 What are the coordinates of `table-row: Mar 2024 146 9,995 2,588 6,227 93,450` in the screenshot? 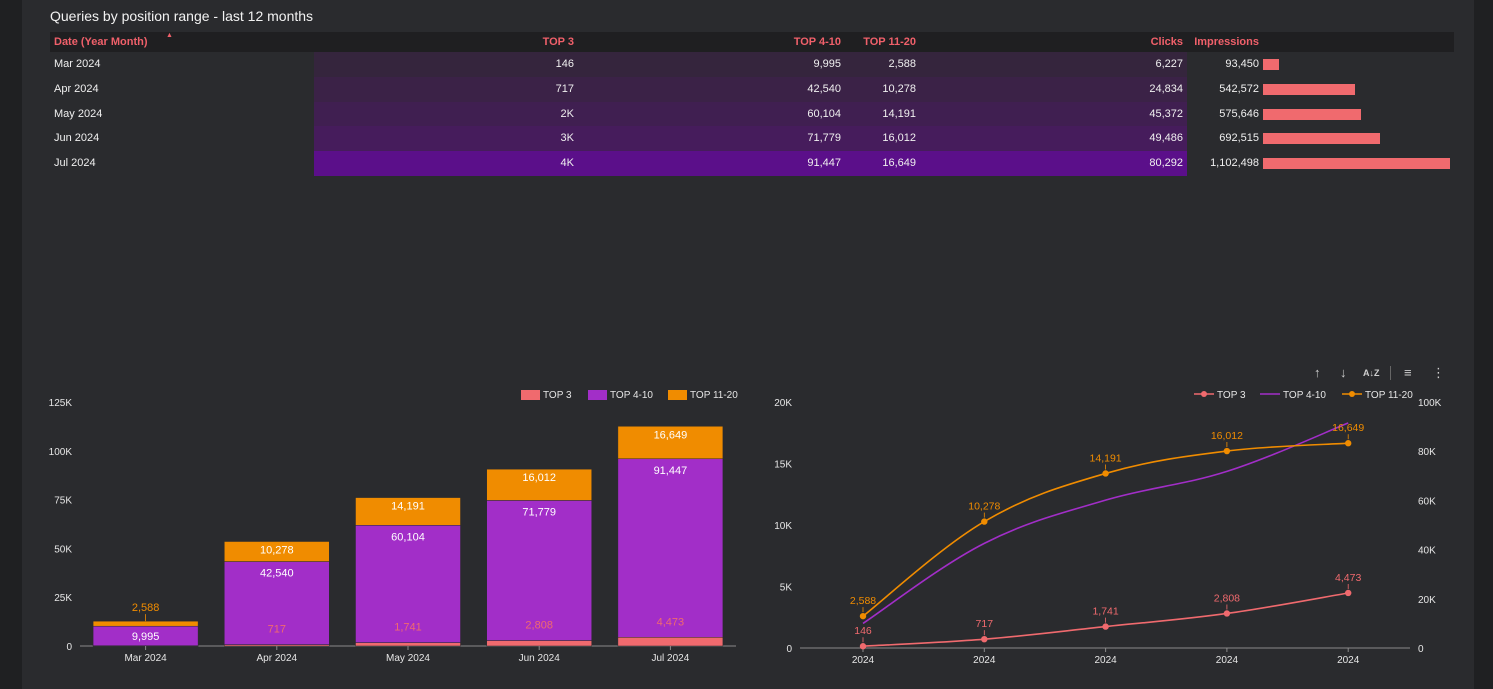 It's located at (752, 64).